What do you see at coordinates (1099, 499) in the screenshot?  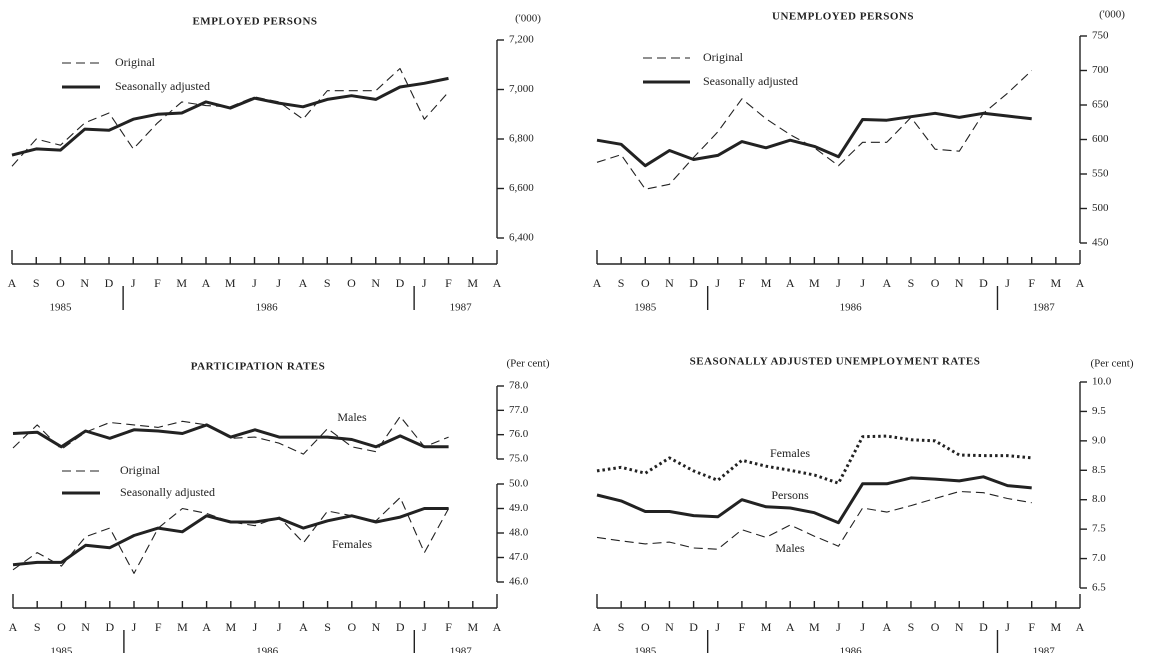 I see `y-tick-label: 8.0` at bounding box center [1099, 499].